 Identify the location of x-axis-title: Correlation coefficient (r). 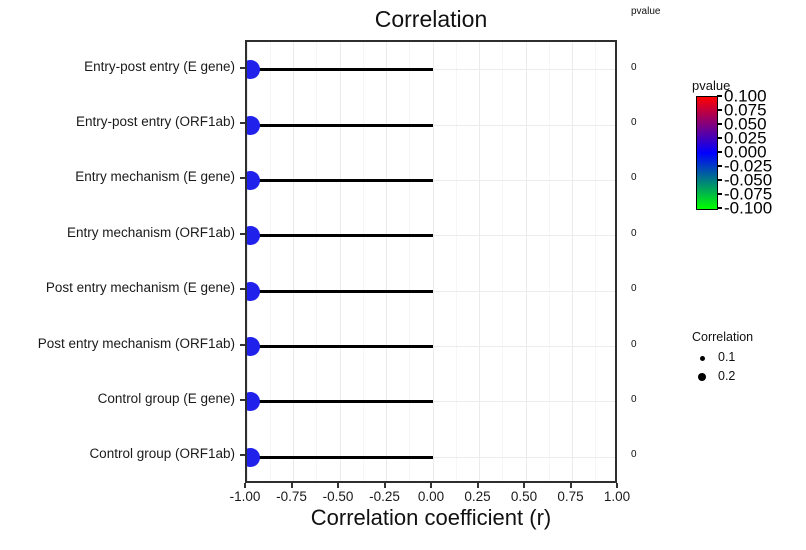
(431, 517).